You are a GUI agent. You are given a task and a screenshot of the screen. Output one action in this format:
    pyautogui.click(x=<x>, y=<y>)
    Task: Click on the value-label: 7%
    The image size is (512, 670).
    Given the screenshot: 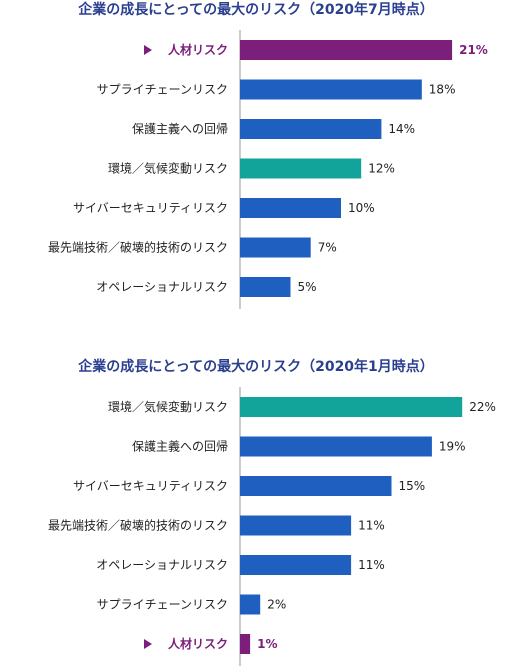 What is the action you would take?
    pyautogui.click(x=327, y=248)
    